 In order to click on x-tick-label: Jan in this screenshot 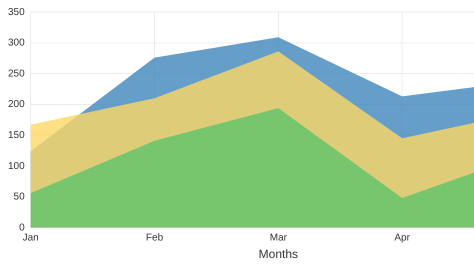, I will do `click(30, 238)`.